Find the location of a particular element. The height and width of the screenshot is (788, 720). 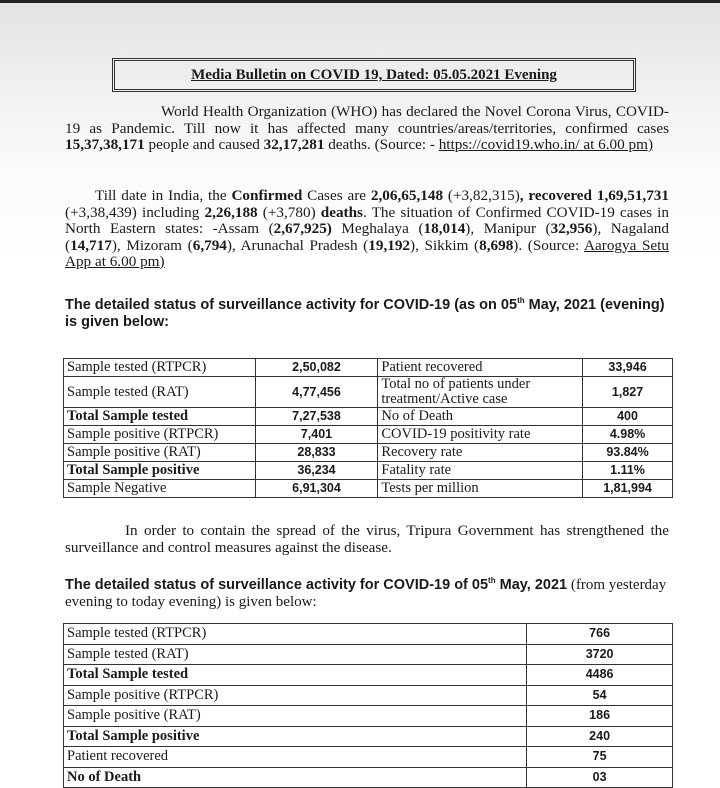

cell-value: 766 is located at coordinates (599, 634).